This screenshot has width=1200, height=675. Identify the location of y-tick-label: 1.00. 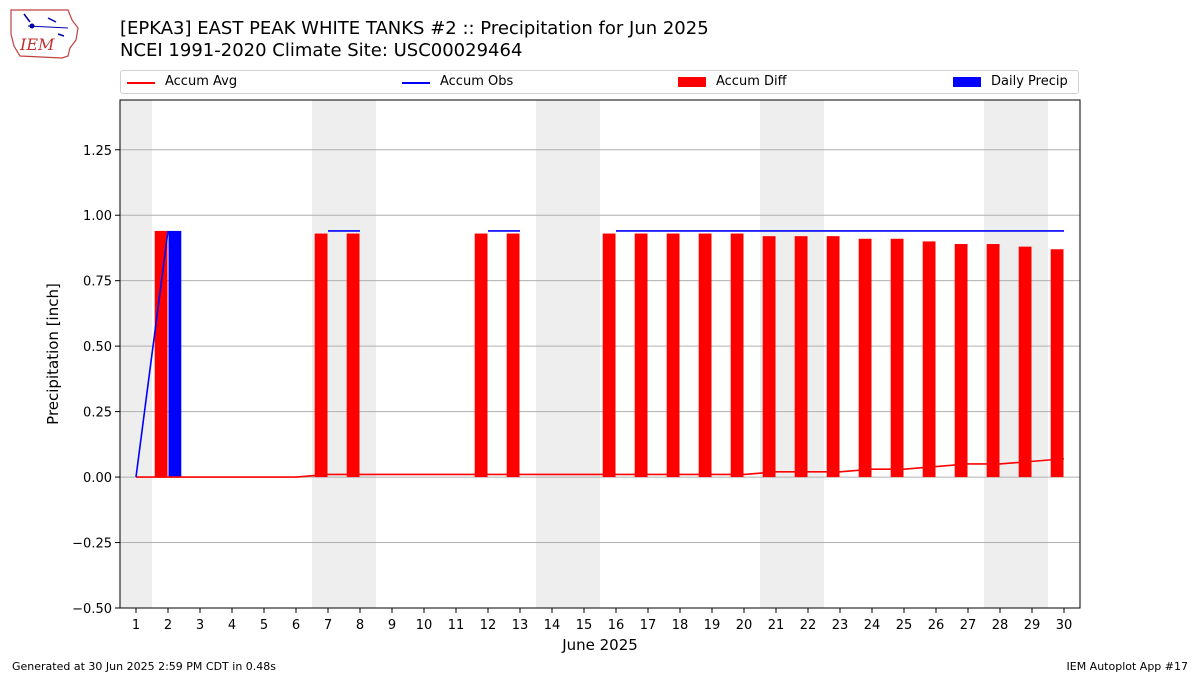
(97, 216).